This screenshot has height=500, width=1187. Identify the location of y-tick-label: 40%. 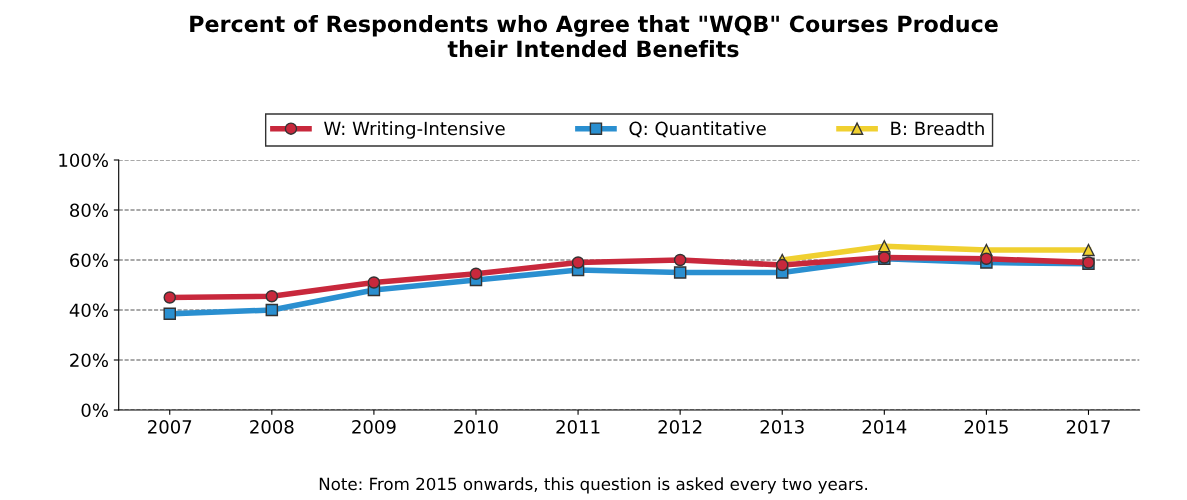
(88, 310).